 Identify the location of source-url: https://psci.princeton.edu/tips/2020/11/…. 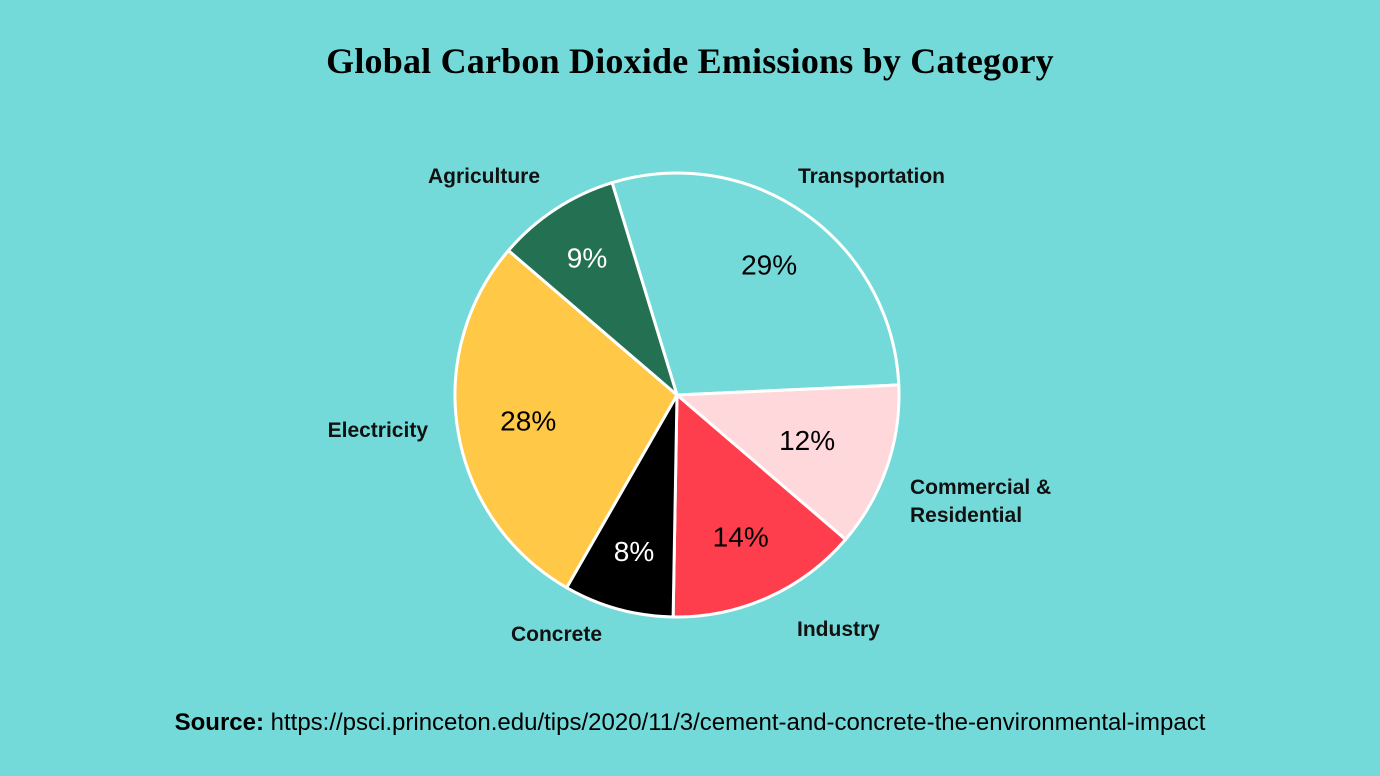
(738, 722).